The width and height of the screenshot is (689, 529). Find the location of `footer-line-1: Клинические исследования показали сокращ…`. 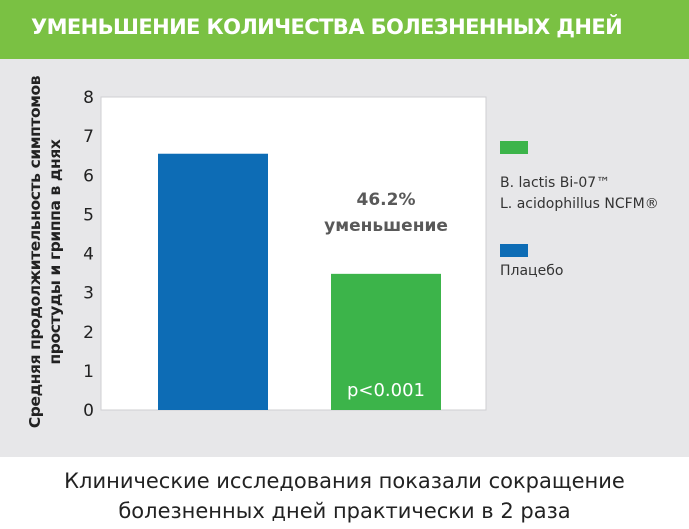

footer-line-1: Клинические исследования показали сокращ… is located at coordinates (344, 481).